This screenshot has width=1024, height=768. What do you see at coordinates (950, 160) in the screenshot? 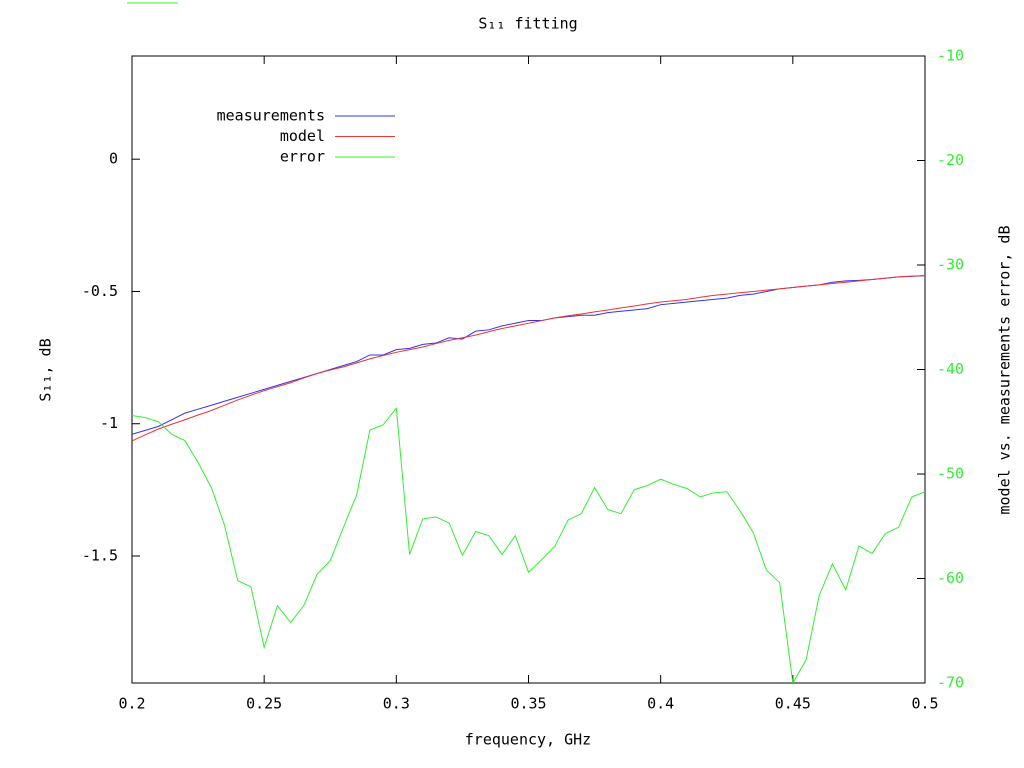
I see `y2-tick-label: -20` at bounding box center [950, 160].